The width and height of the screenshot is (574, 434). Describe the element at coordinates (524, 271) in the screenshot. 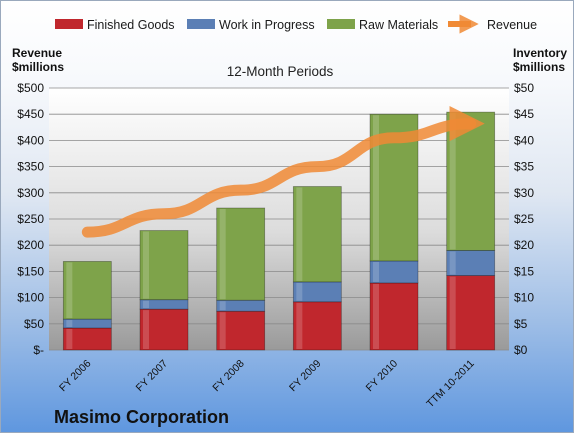

I see `right-tick-label: $15` at that location.